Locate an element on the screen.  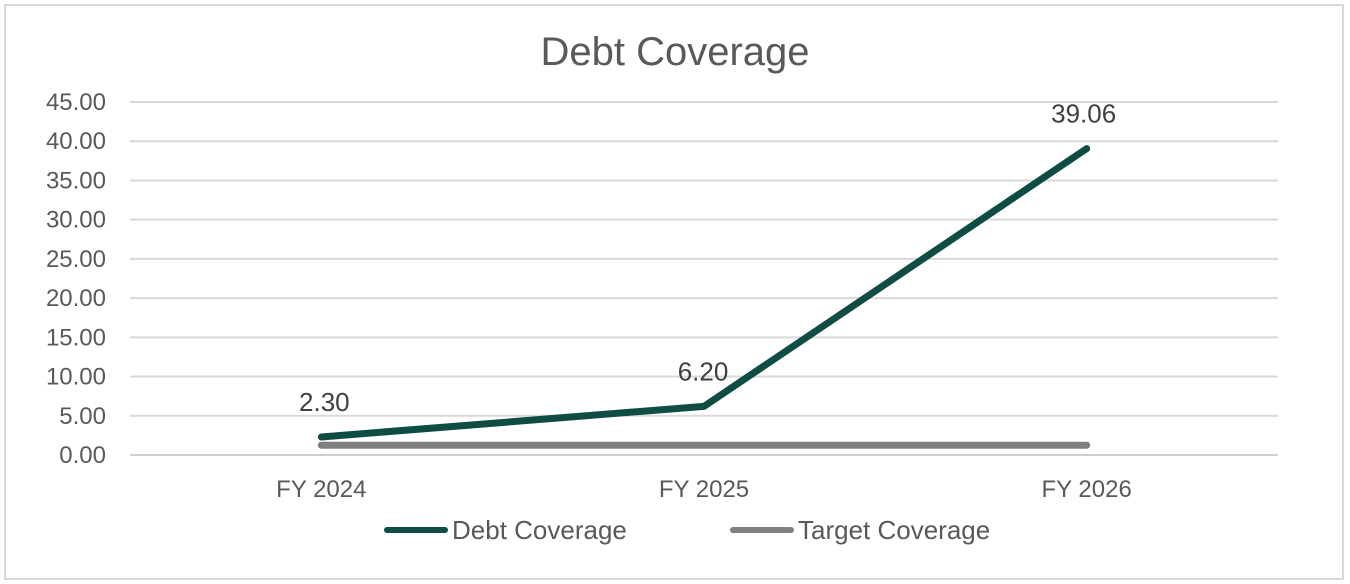
legend-item-target-coverage: Target Coverage is located at coordinates (860, 530).